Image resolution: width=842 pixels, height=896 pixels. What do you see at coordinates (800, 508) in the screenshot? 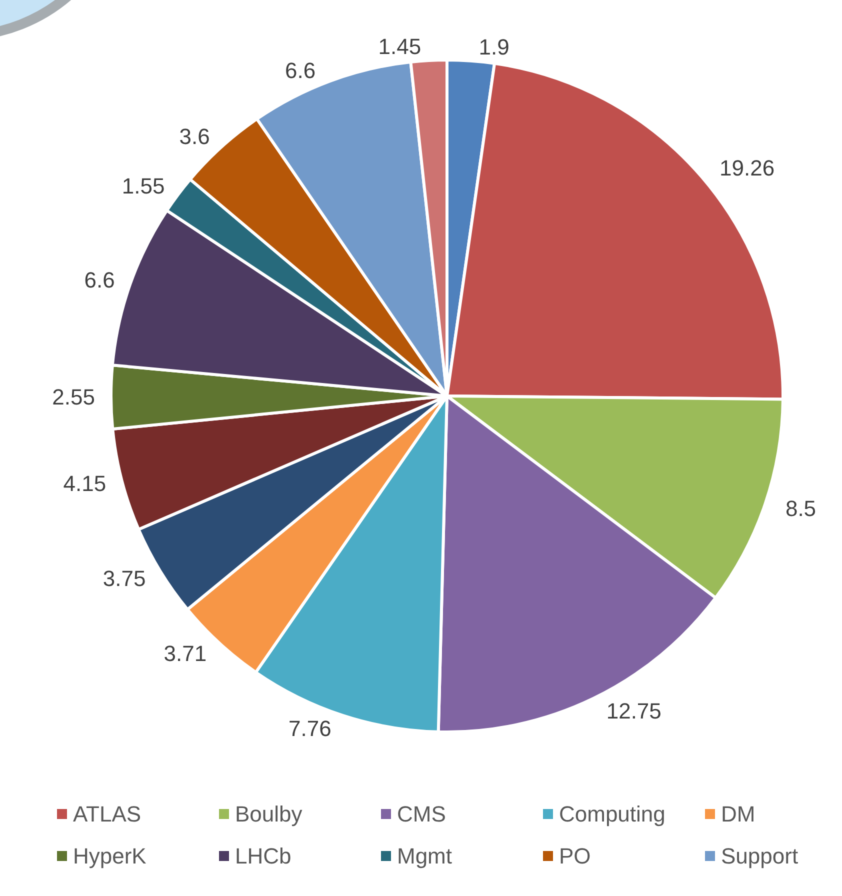
I see `data-label: 8.5` at bounding box center [800, 508].